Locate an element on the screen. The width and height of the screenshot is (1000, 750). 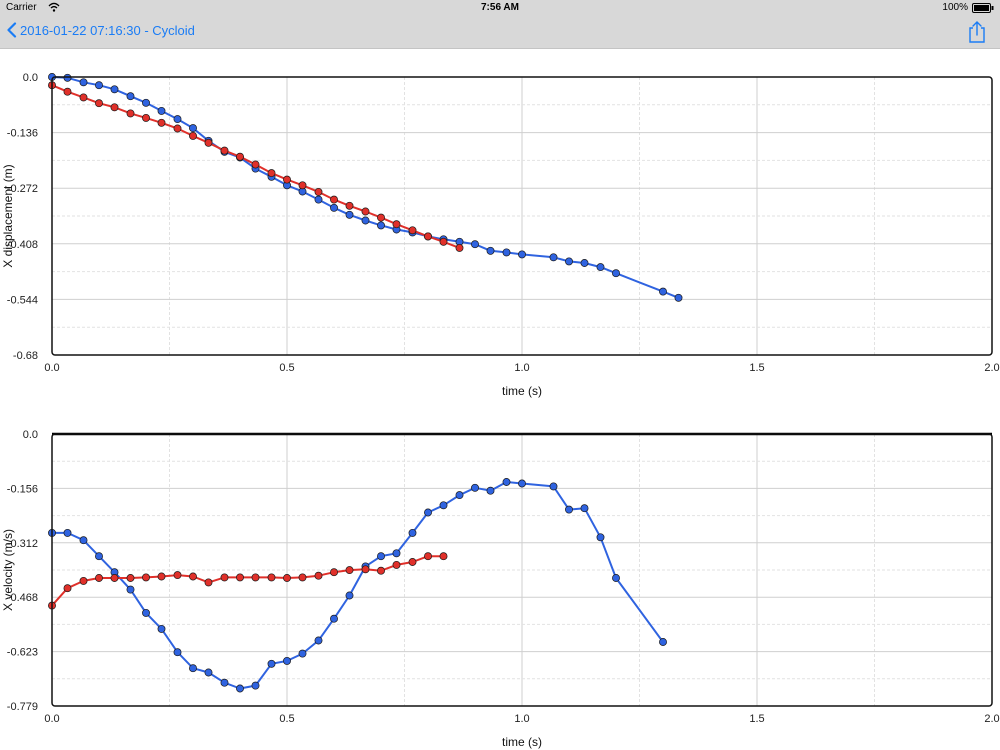
y-tick-label: -0.408 is located at coordinates (22, 245).